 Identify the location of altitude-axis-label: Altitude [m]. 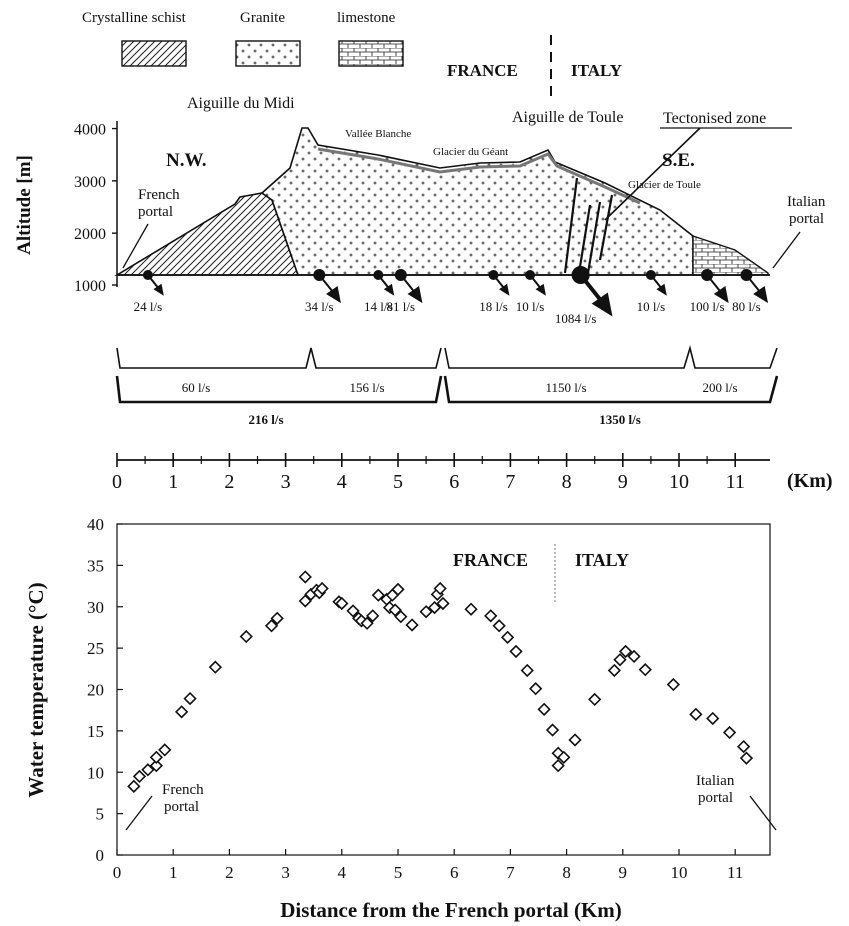
(24, 205).